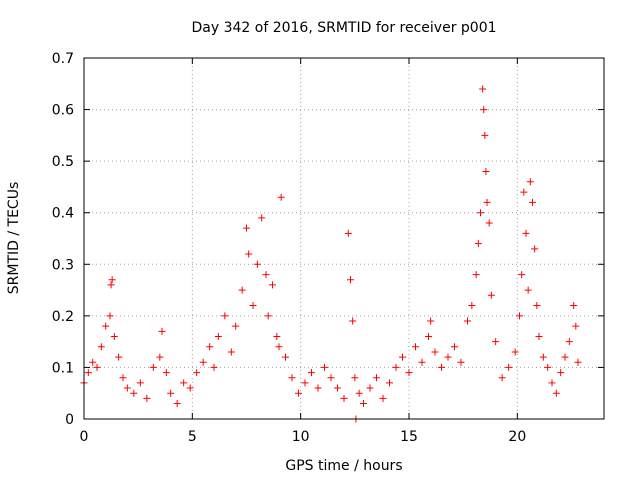 The width and height of the screenshot is (640, 480). Describe the element at coordinates (517, 437) in the screenshot. I see `x-tick-label: 20` at that location.